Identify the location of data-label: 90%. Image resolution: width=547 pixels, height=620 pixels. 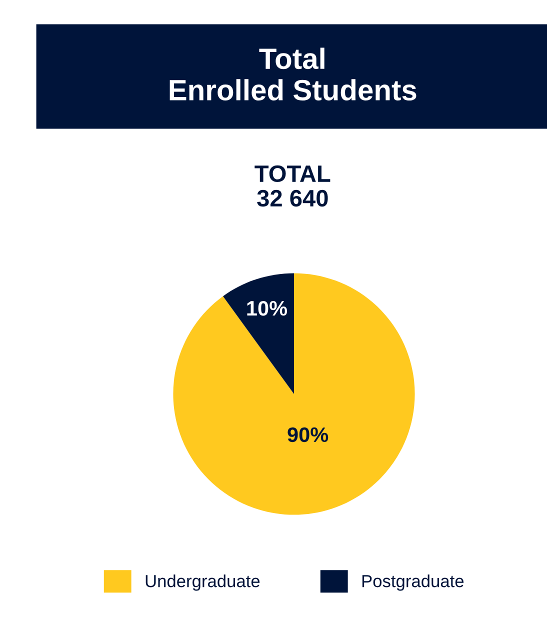
(308, 434).